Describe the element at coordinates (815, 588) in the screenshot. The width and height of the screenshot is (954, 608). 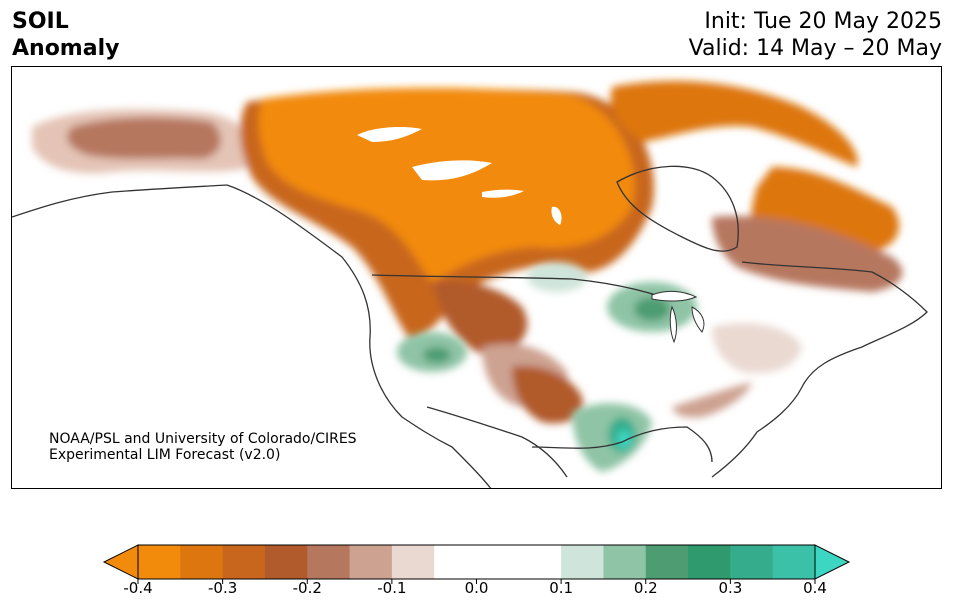
I see `colorbar-tick-label: 0.4` at that location.